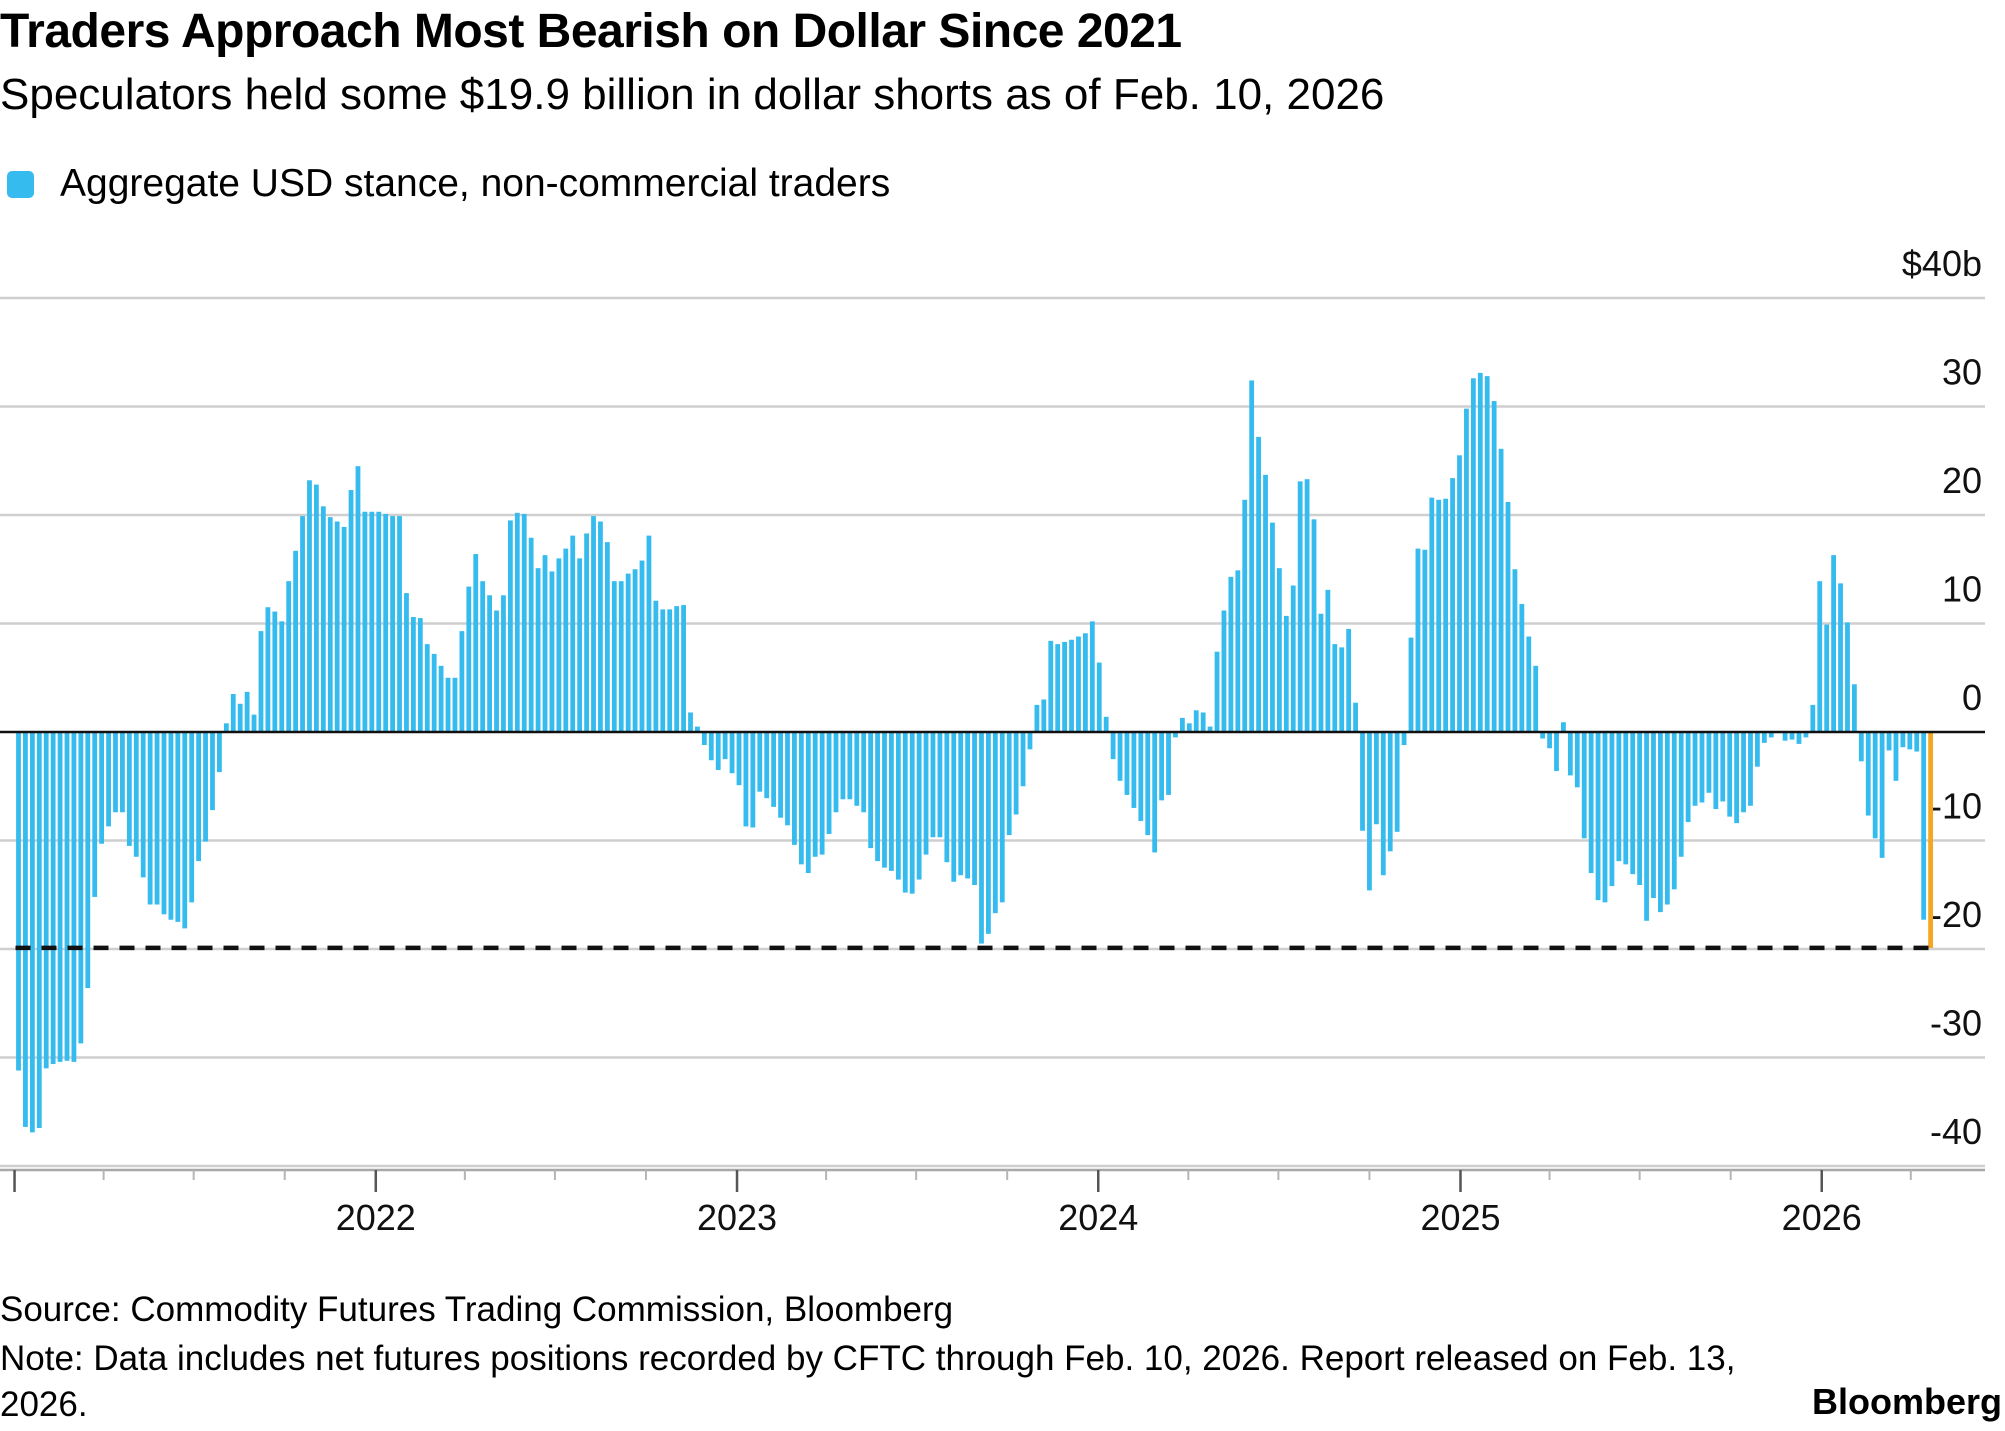  I want to click on x-tick-label: 2025, so click(1460, 1217).